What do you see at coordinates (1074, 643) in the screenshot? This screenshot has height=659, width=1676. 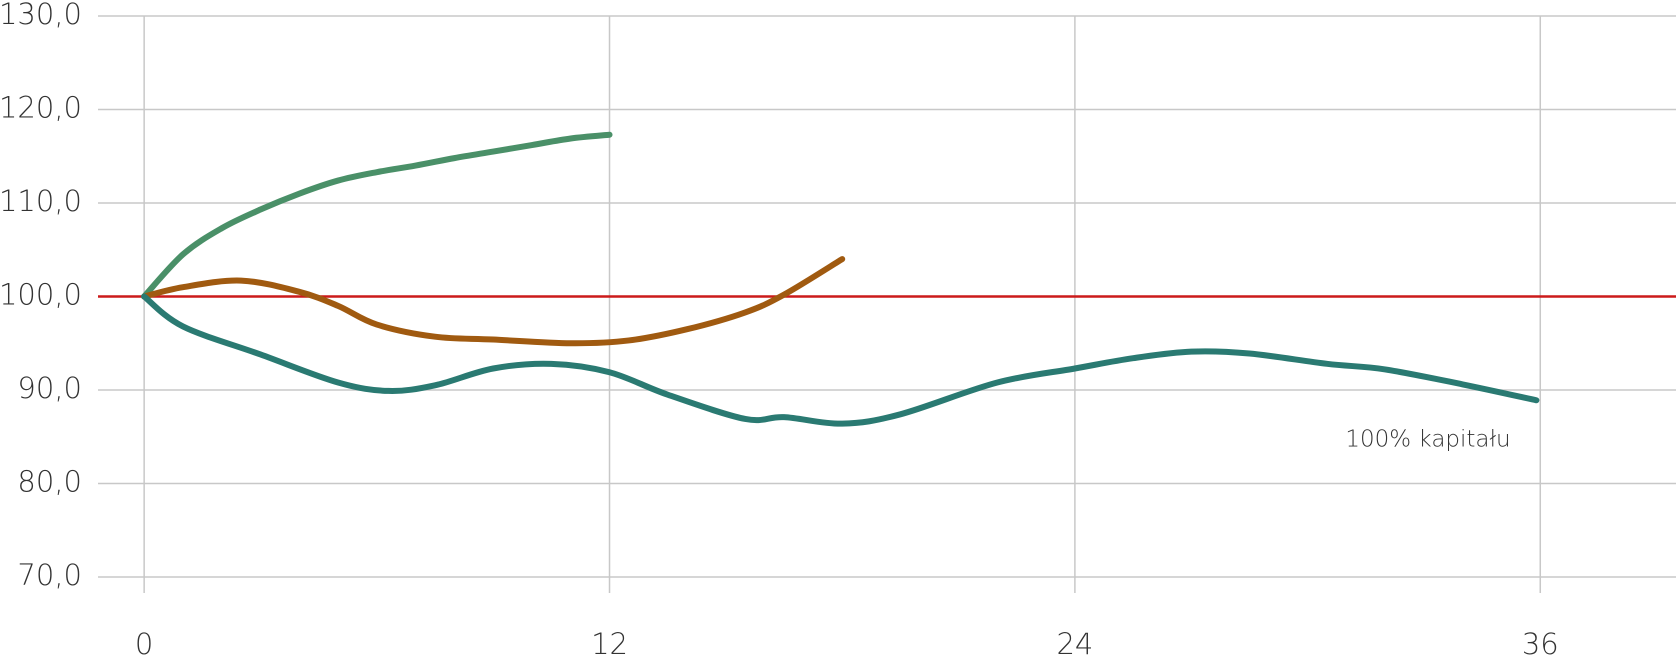 I see `x-tick-label: 24` at bounding box center [1074, 643].